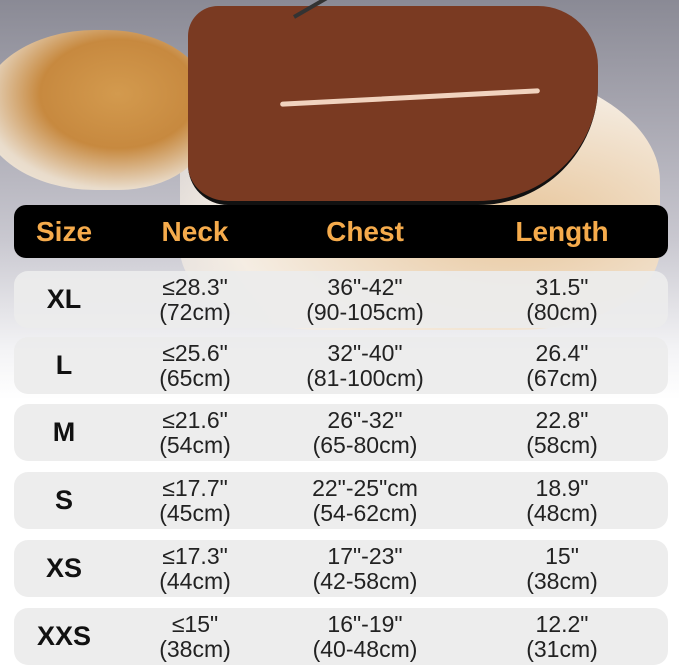 The width and height of the screenshot is (679, 668). I want to click on neck-cell: ≤15" (38cm), so click(195, 636).